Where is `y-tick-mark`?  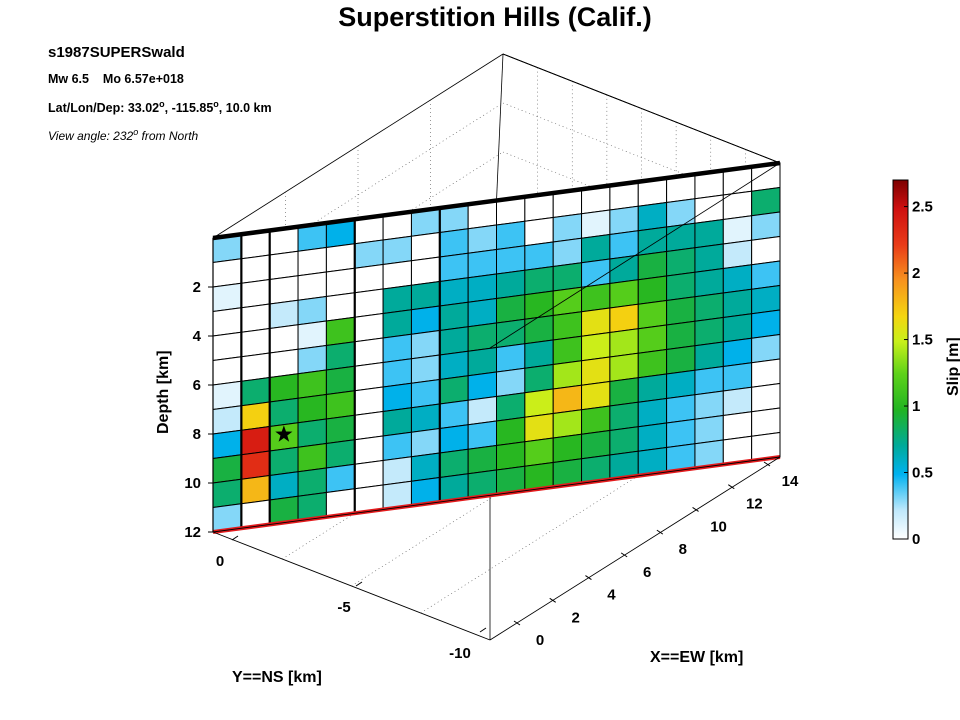 y-tick-mark is located at coordinates (359, 584).